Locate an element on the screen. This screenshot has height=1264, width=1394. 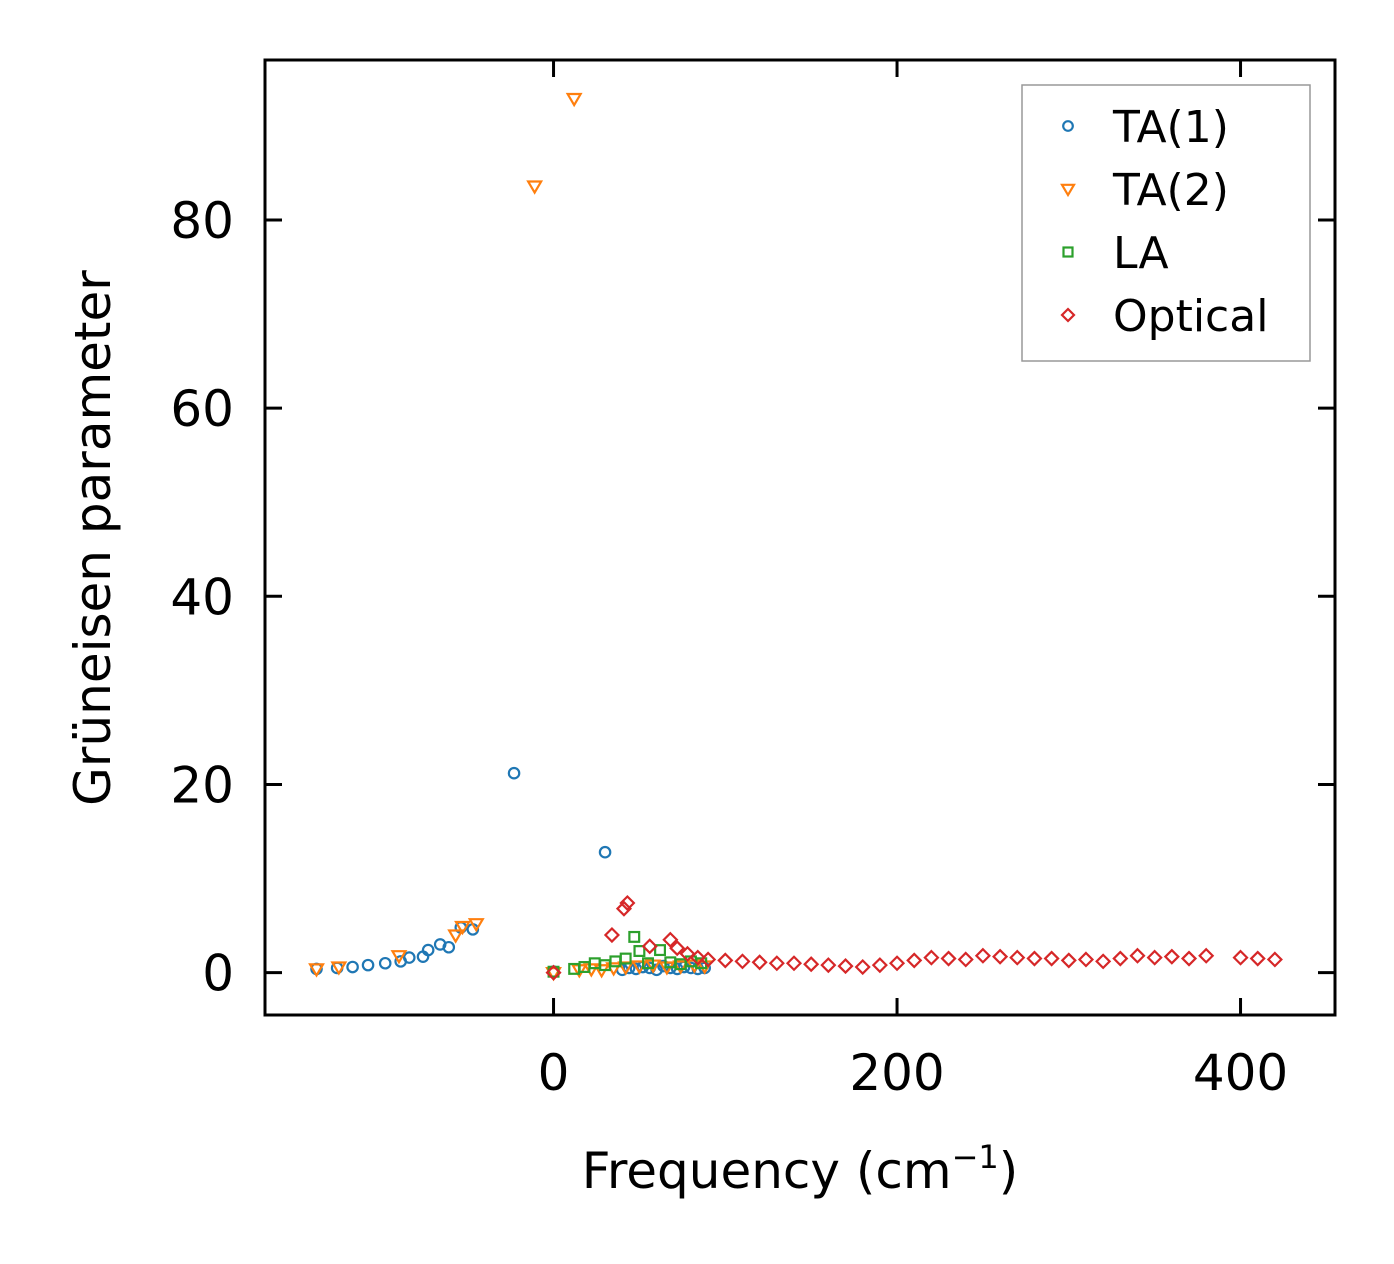
legend-marker-la is located at coordinates (1068, 252).